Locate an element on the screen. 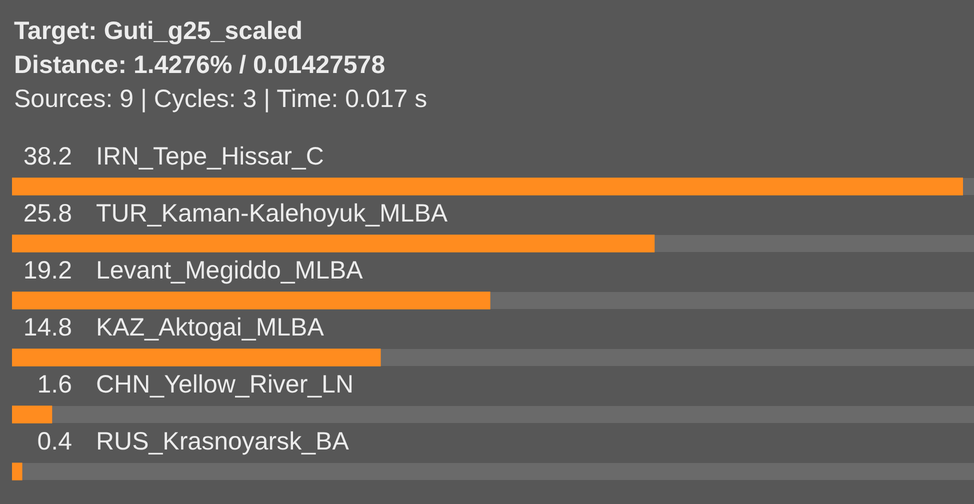 The height and width of the screenshot is (504, 974). data-label: 1.6 is located at coordinates (54, 384).